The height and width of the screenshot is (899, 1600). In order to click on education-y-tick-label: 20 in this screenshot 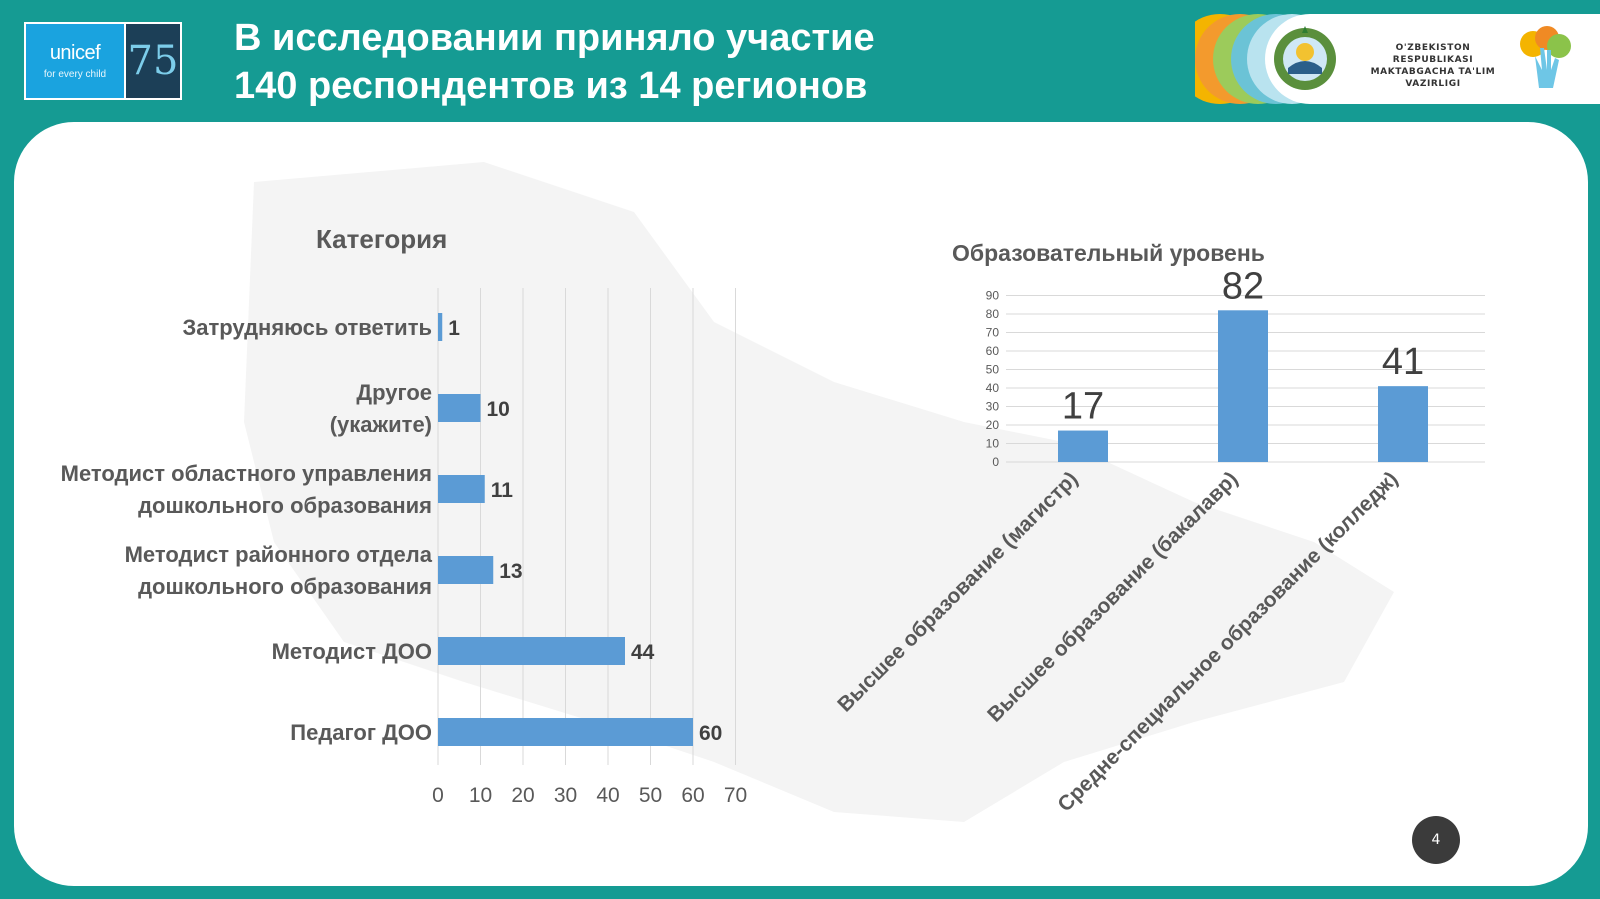, I will do `click(993, 425)`.